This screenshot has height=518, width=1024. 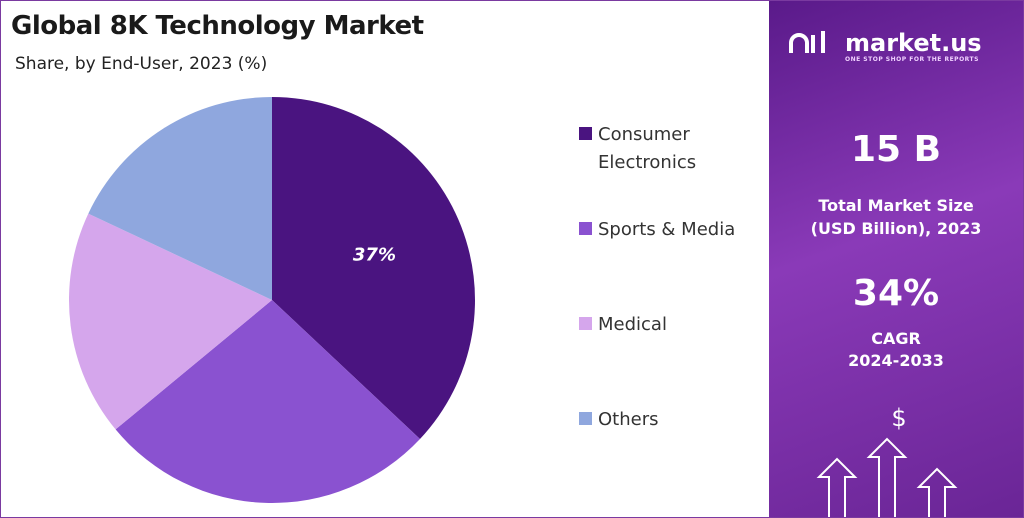 What do you see at coordinates (668, 325) in the screenshot?
I see `legend-item: Medical` at bounding box center [668, 325].